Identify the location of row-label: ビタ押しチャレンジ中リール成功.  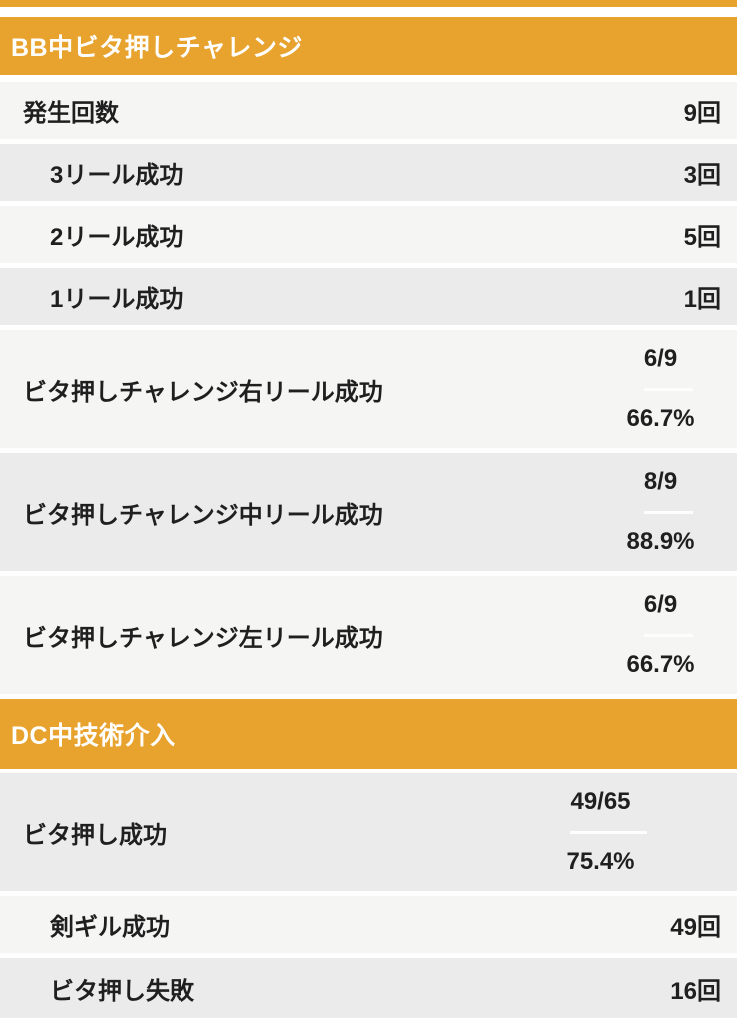
(203, 515).